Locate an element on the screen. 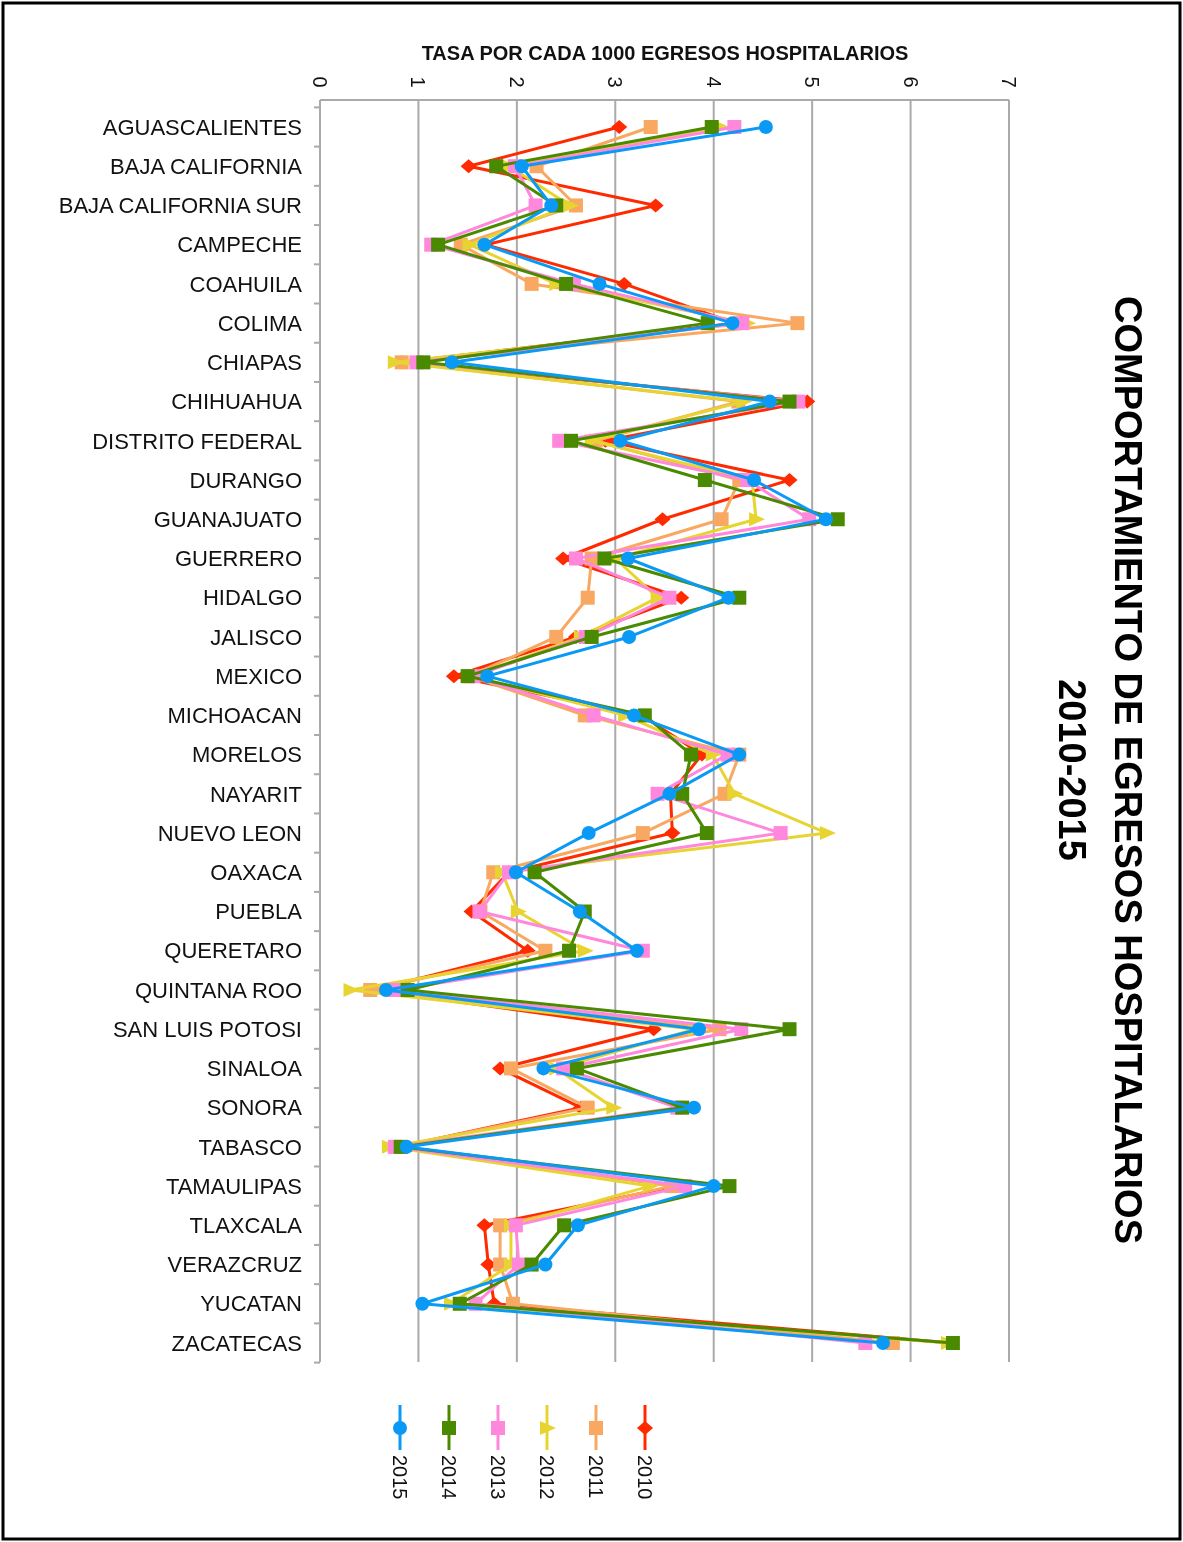 The width and height of the screenshot is (1183, 1542). x-tick-label: 1 is located at coordinates (418, 82).